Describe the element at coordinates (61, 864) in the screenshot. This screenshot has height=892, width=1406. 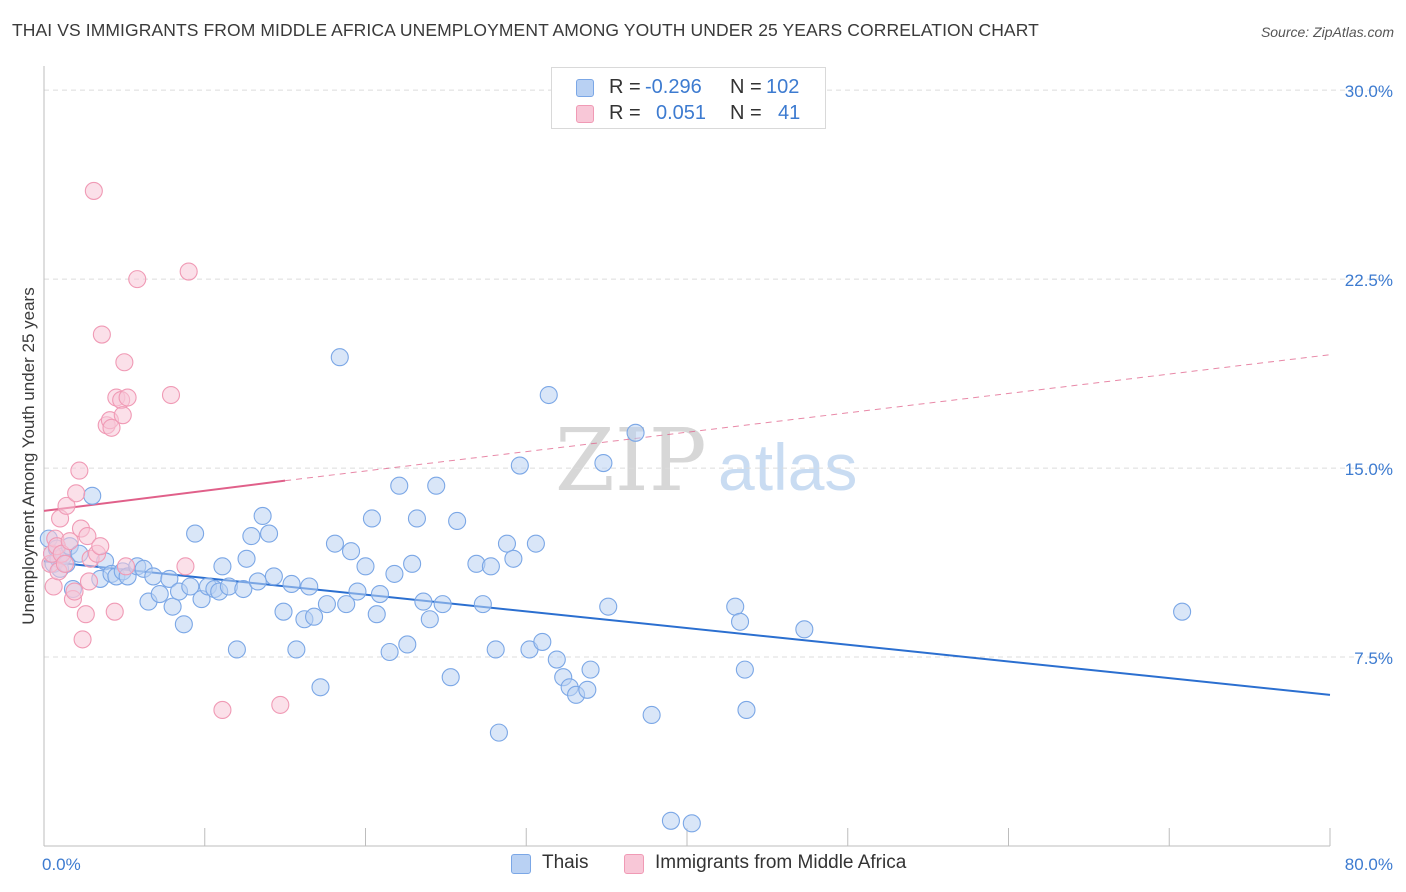
I see `x-tick-label: 0.0%` at that location.